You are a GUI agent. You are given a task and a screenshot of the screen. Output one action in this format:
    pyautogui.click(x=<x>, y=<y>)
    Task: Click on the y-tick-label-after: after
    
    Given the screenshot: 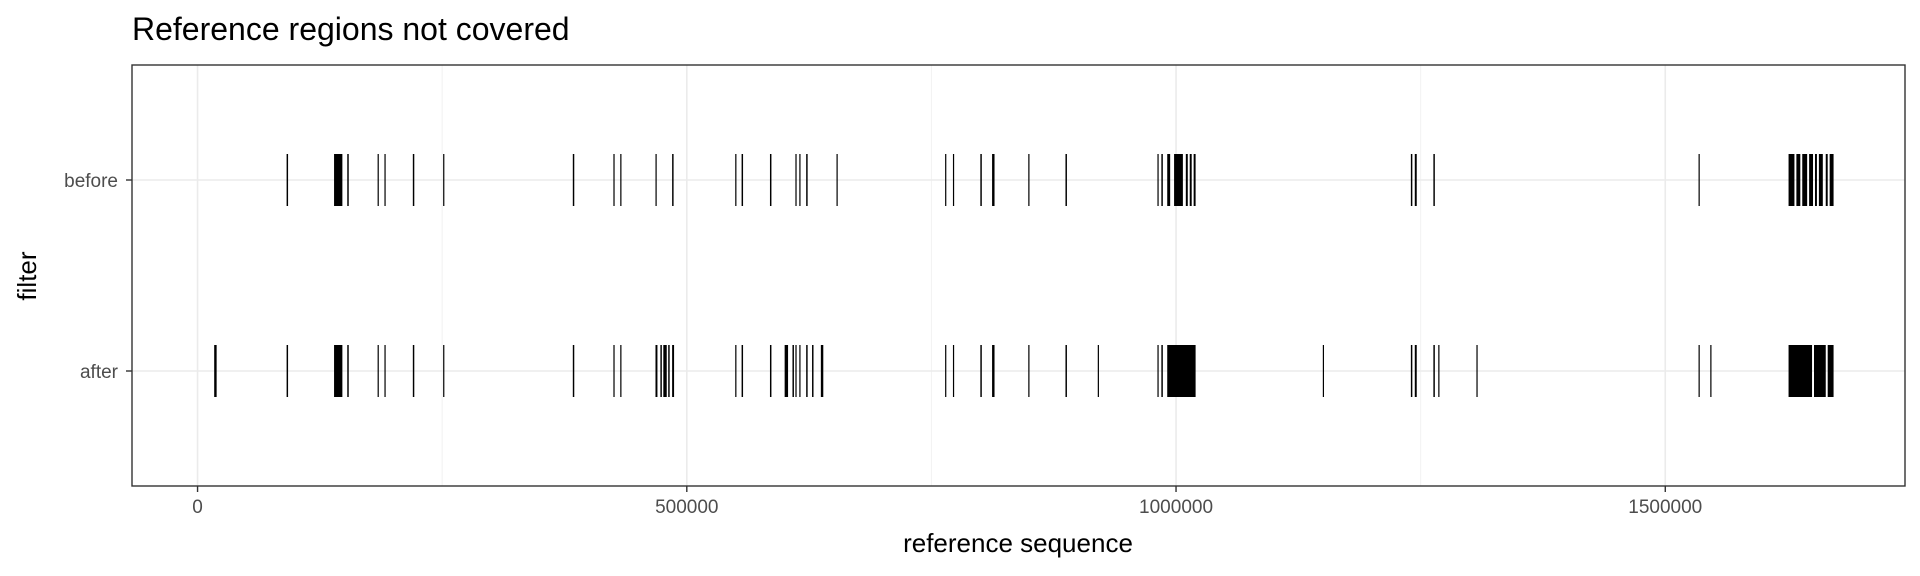 What is the action you would take?
    pyautogui.click(x=99, y=372)
    